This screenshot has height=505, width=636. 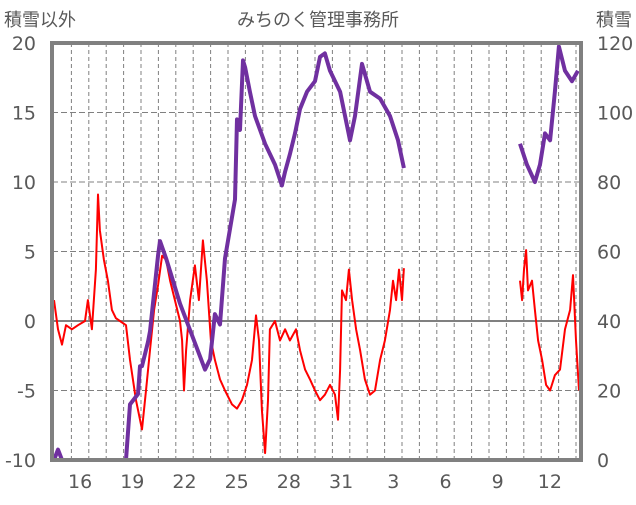 What do you see at coordinates (237, 482) in the screenshot?
I see `x-tick-label: 25` at bounding box center [237, 482].